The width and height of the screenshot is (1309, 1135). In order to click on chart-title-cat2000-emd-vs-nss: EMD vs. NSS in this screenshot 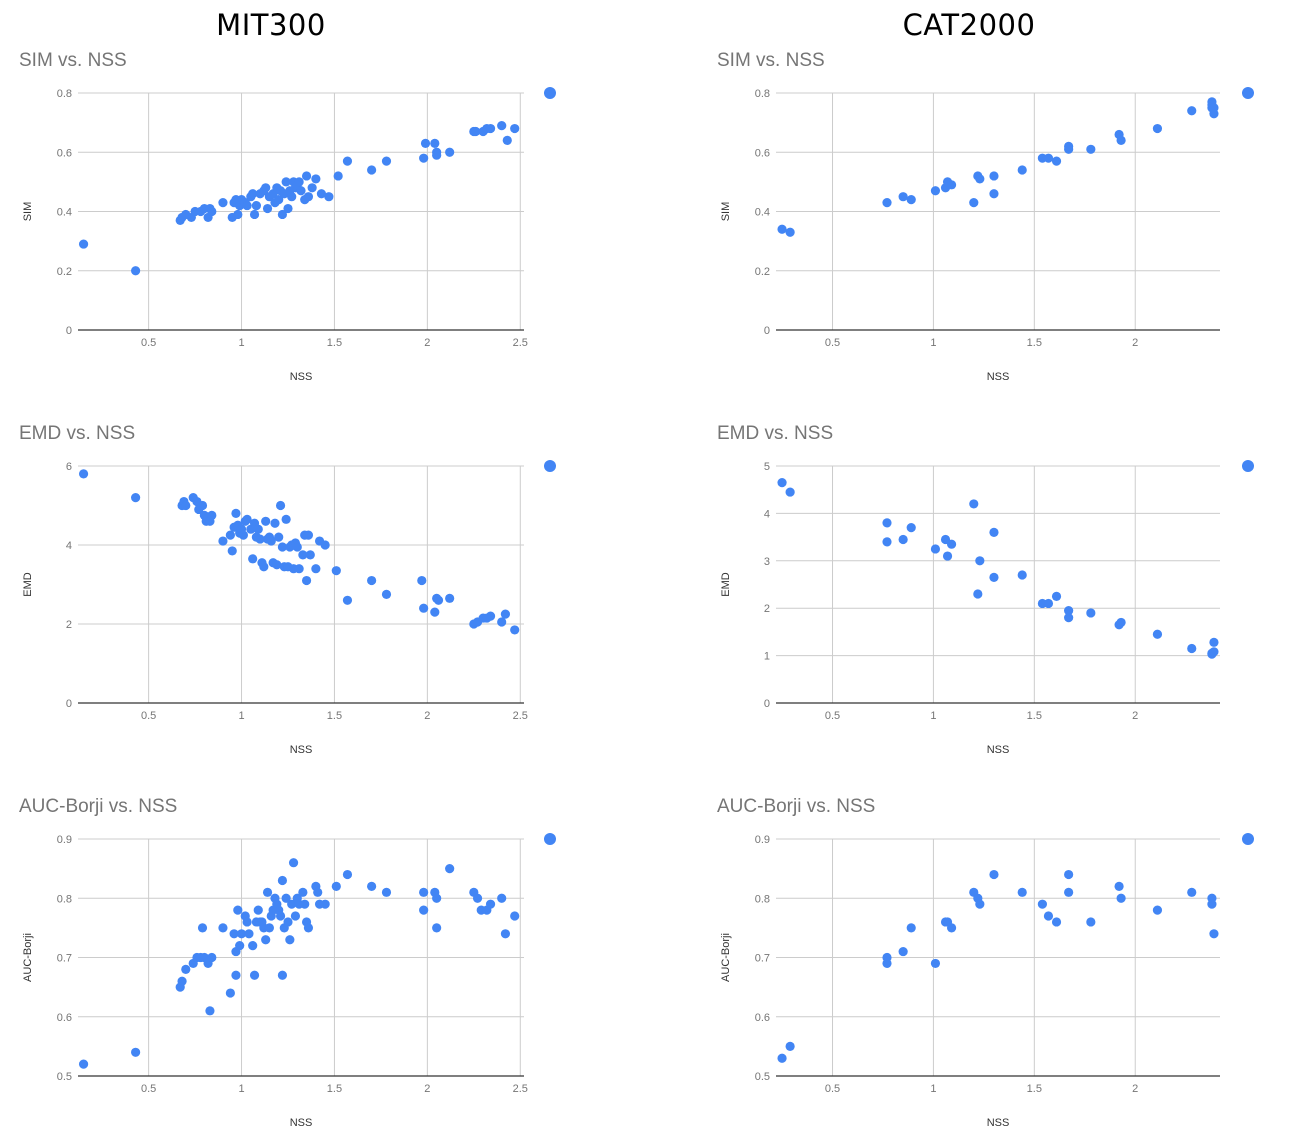, I will do `click(775, 433)`.